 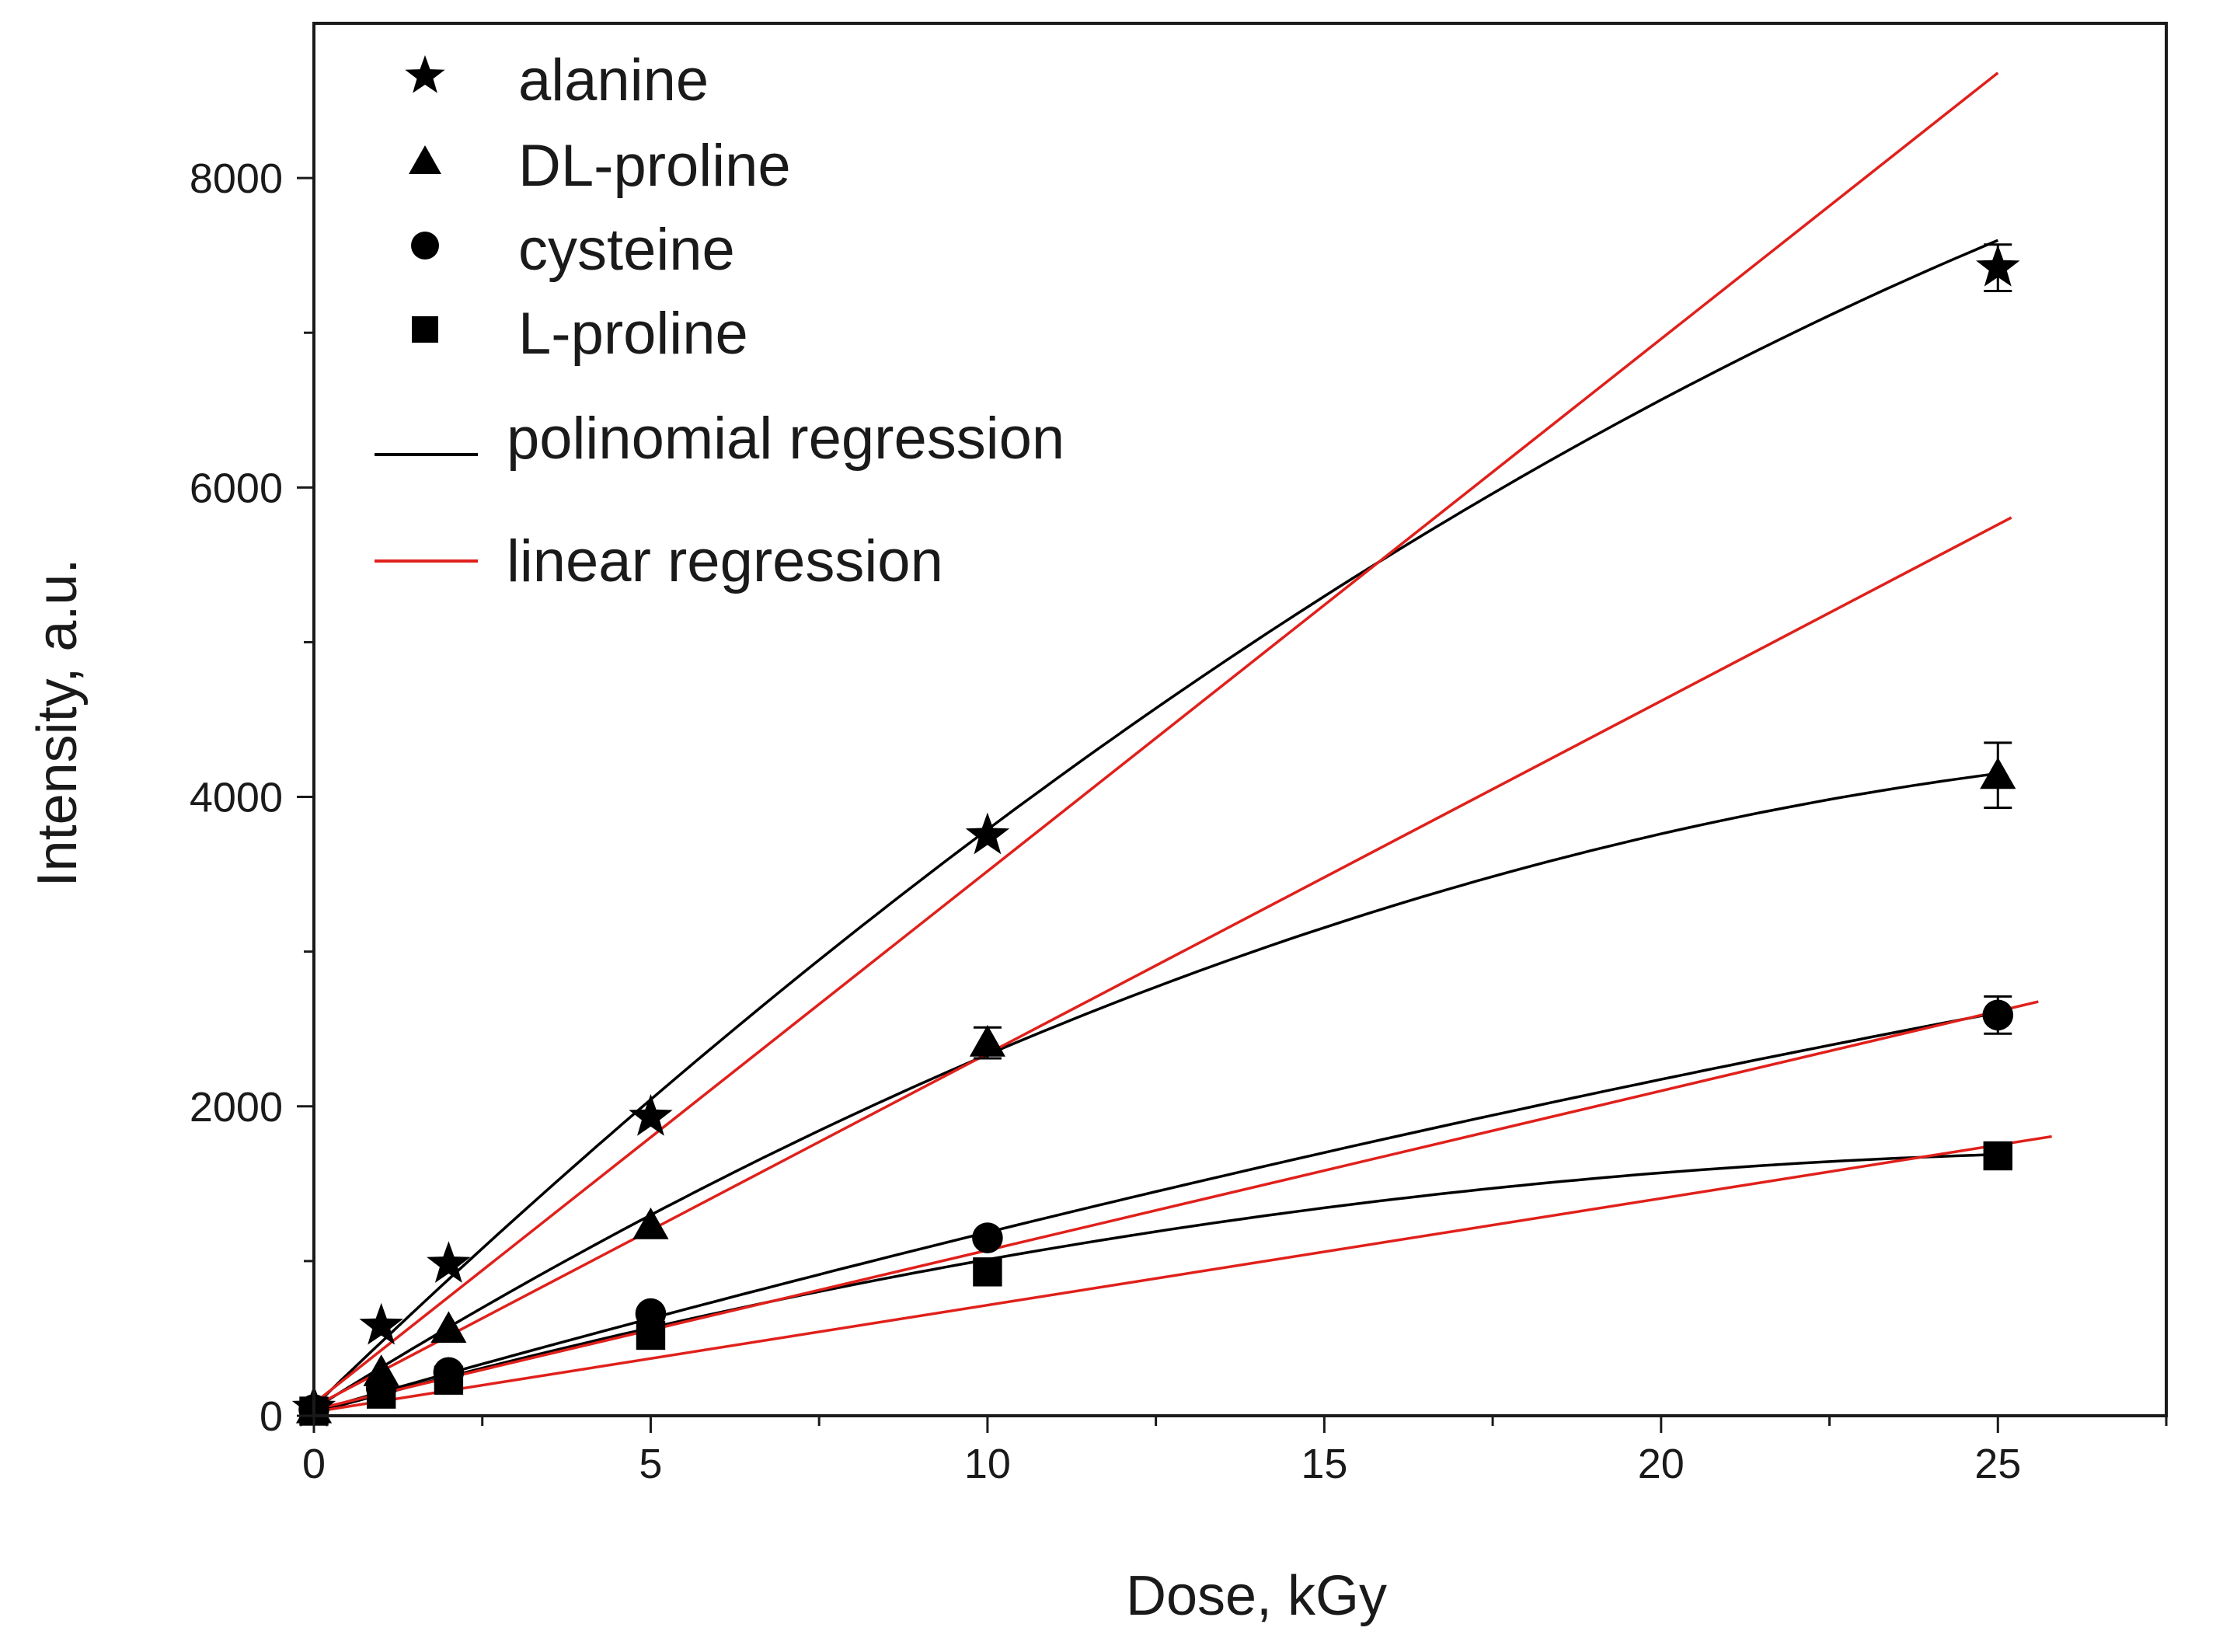 I want to click on legend-marker-square, so click(x=425, y=329).